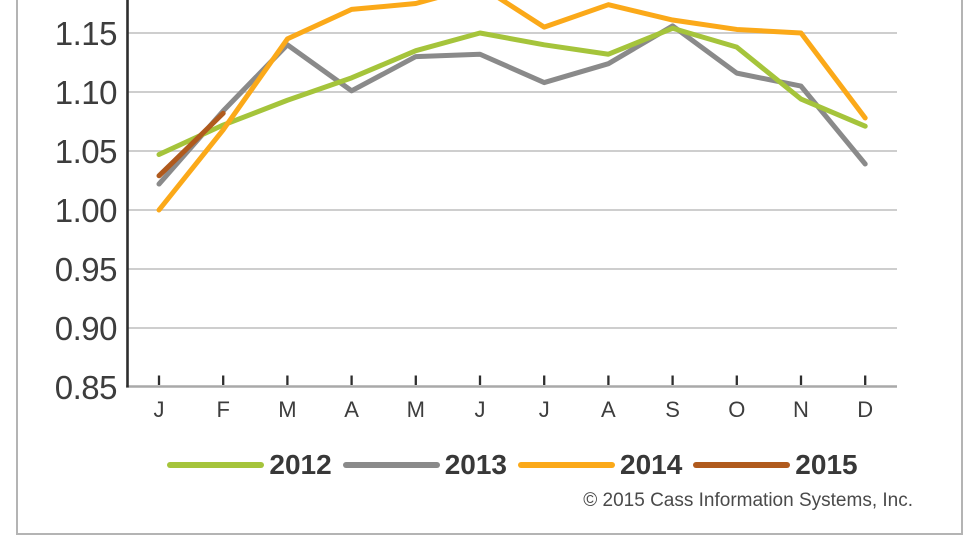 The image size is (980, 552). I want to click on x-axis-label: D, so click(865, 409).